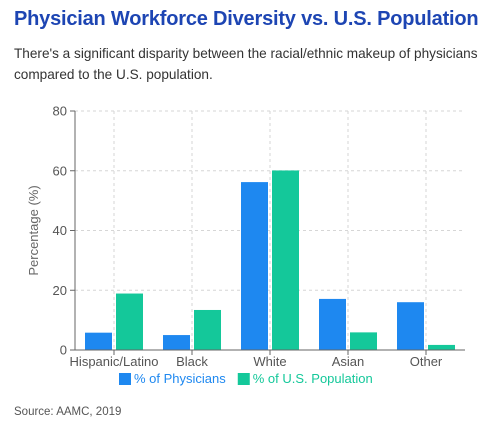 Image resolution: width=492 pixels, height=430 pixels. I want to click on x-tick-label: White, so click(269, 361).